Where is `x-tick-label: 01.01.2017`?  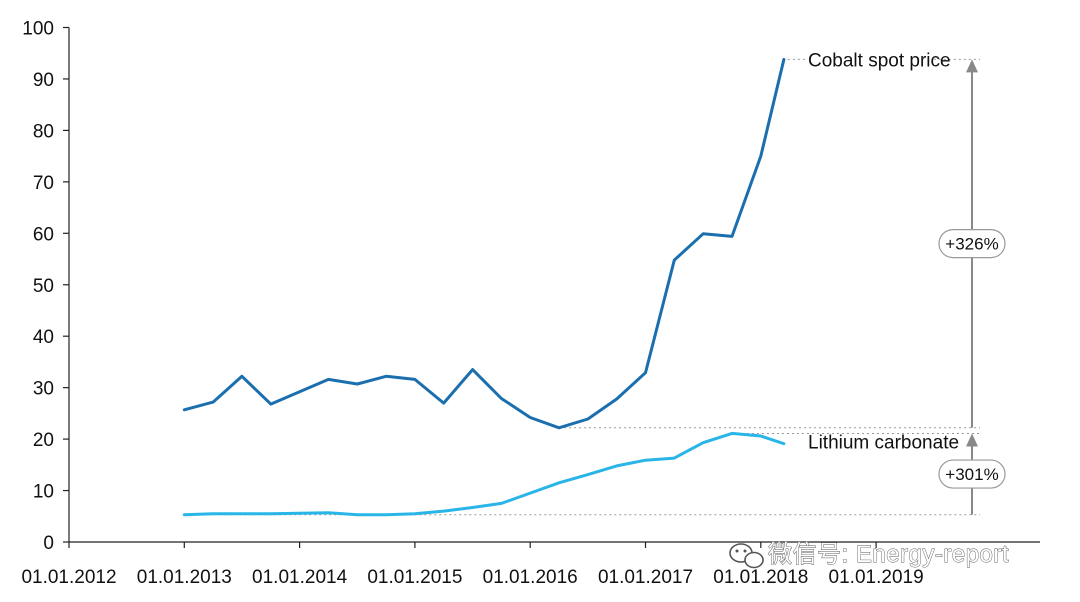 x-tick-label: 01.01.2017 is located at coordinates (645, 577).